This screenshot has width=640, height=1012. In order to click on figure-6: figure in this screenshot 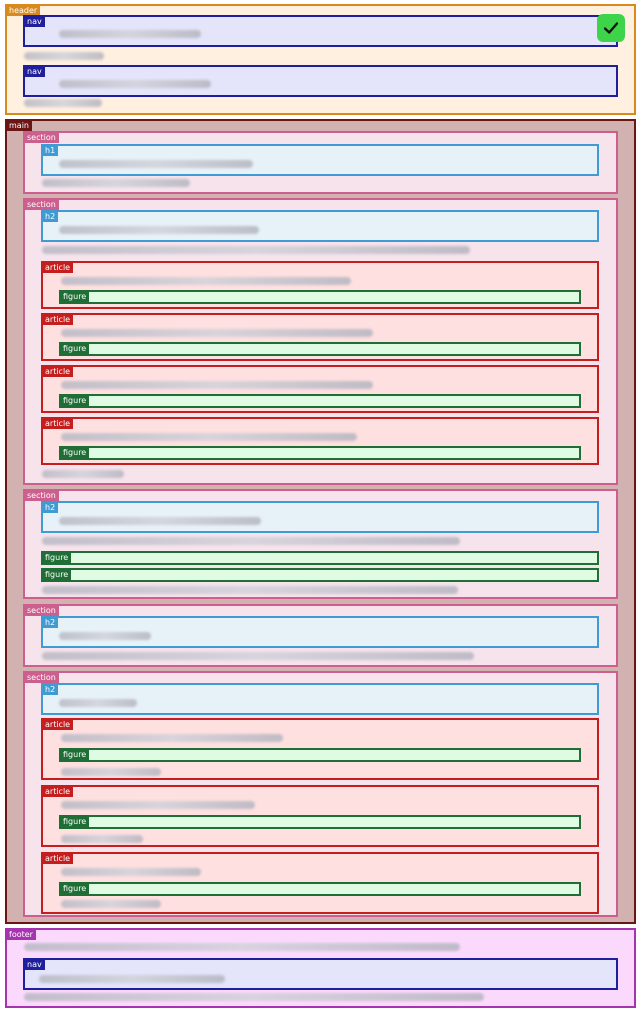, I will do `click(320, 575)`.